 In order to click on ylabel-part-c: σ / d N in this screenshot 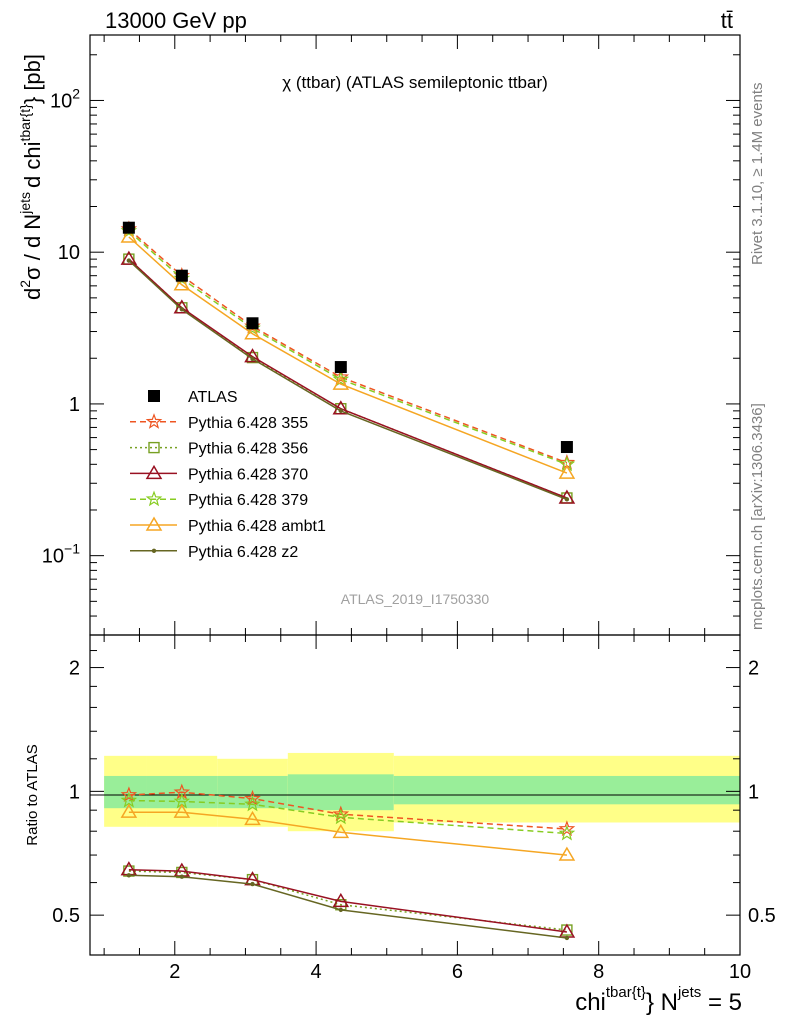, I will do `click(32, 247)`.